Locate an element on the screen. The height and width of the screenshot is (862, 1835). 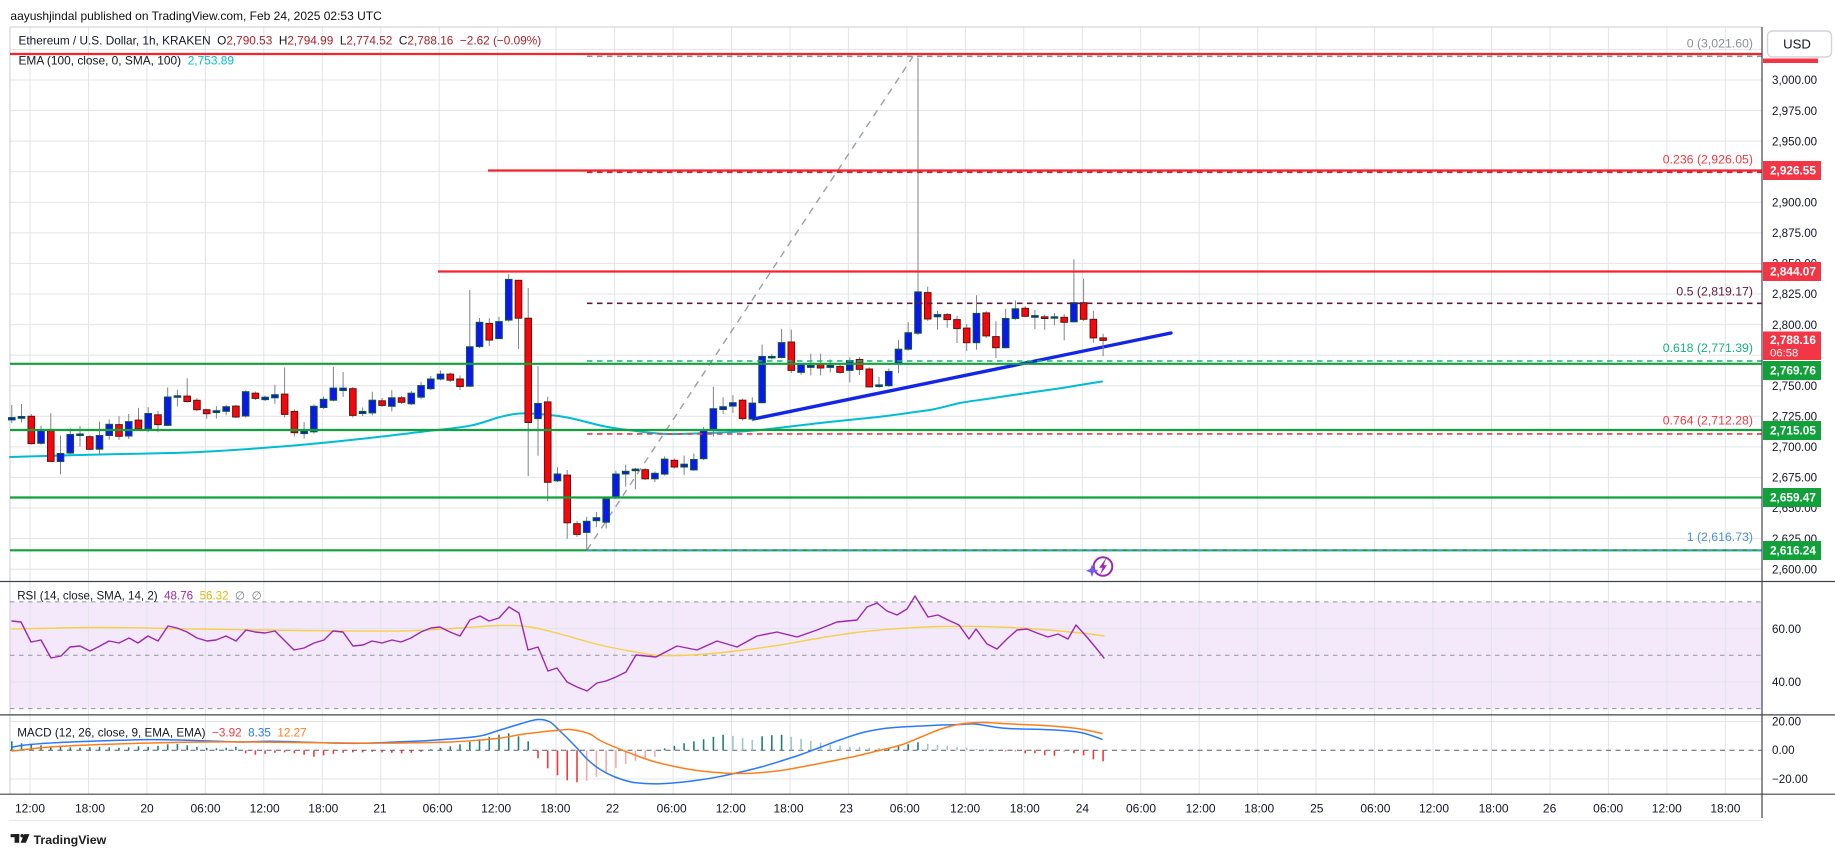
svg-text: 20.00 is located at coordinates (1786, 722).